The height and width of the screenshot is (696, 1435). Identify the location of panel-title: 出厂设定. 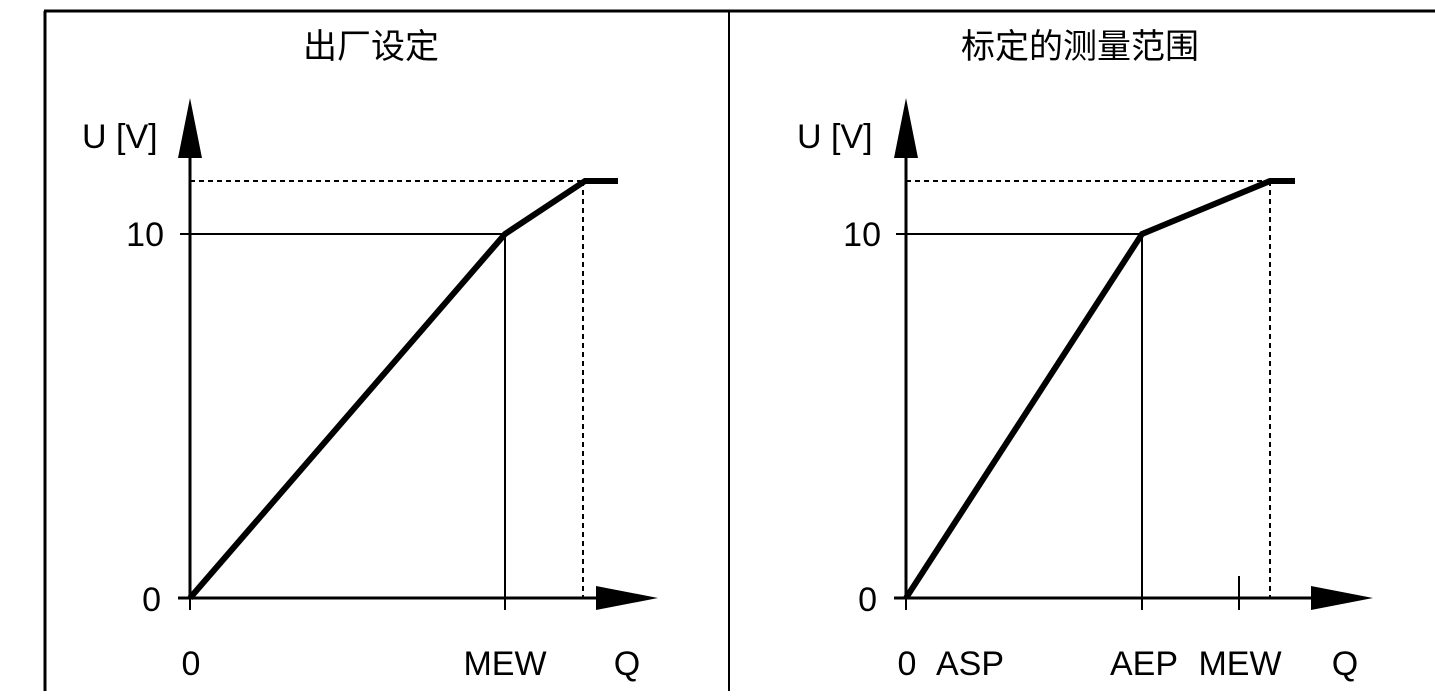
(371, 47).